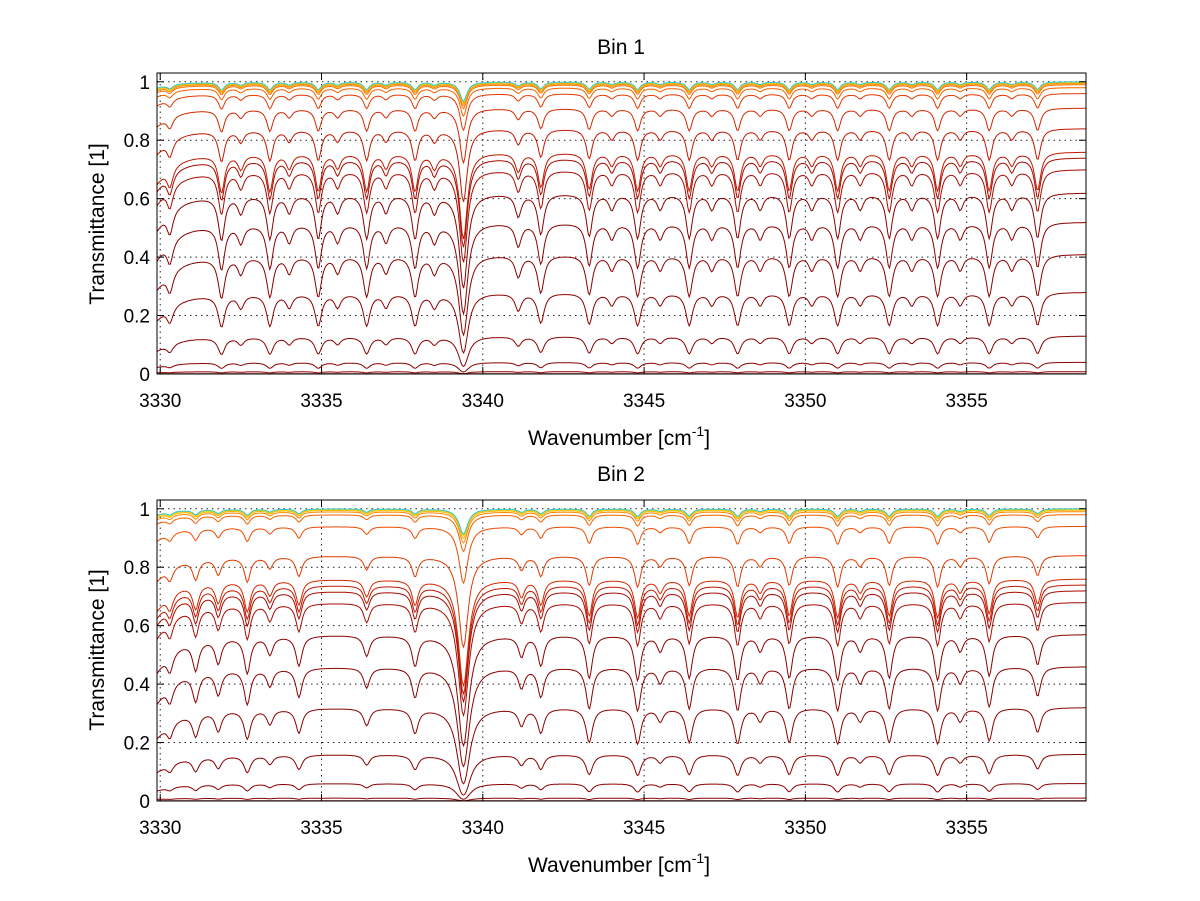 This screenshot has width=1200, height=901. I want to click on chart-title: Bin 1, so click(621, 47).